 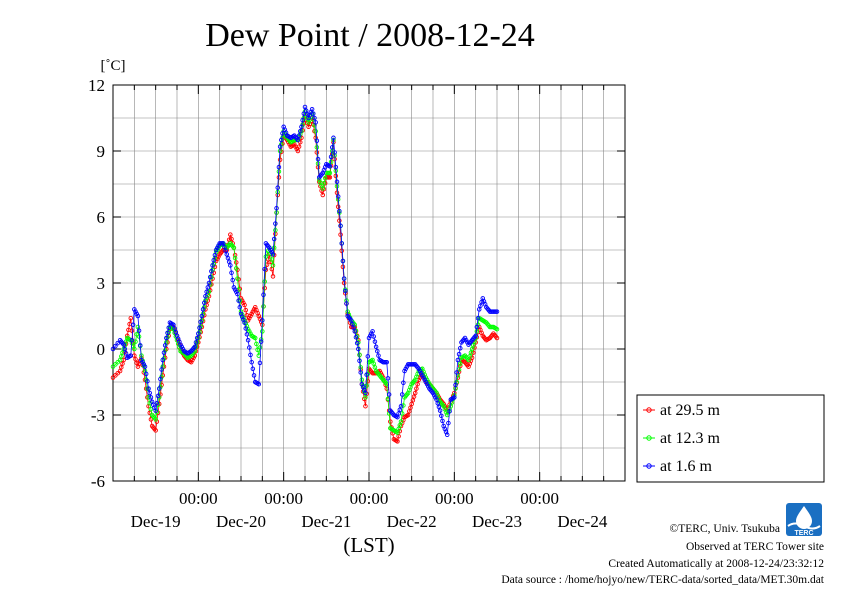 What do you see at coordinates (755, 547) in the screenshot?
I see `observed-text: Observed at TERC Tower site` at bounding box center [755, 547].